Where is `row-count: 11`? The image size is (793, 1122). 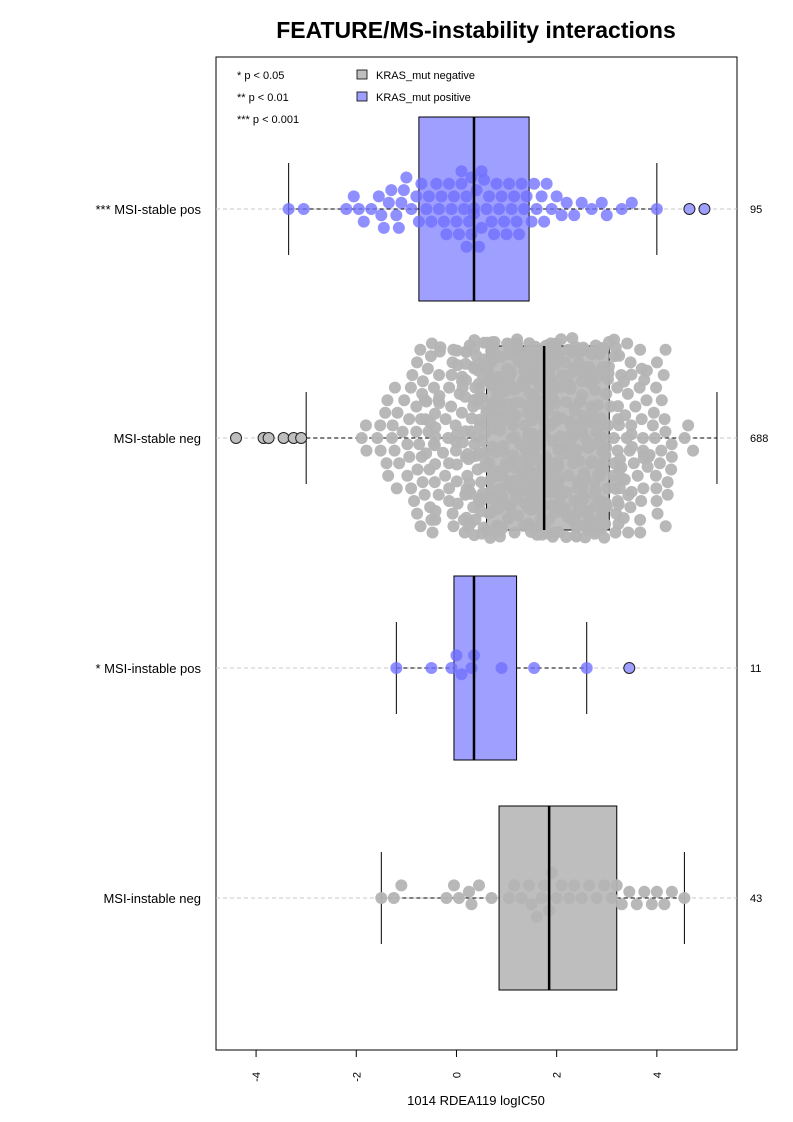
row-count: 11 is located at coordinates (755, 669).